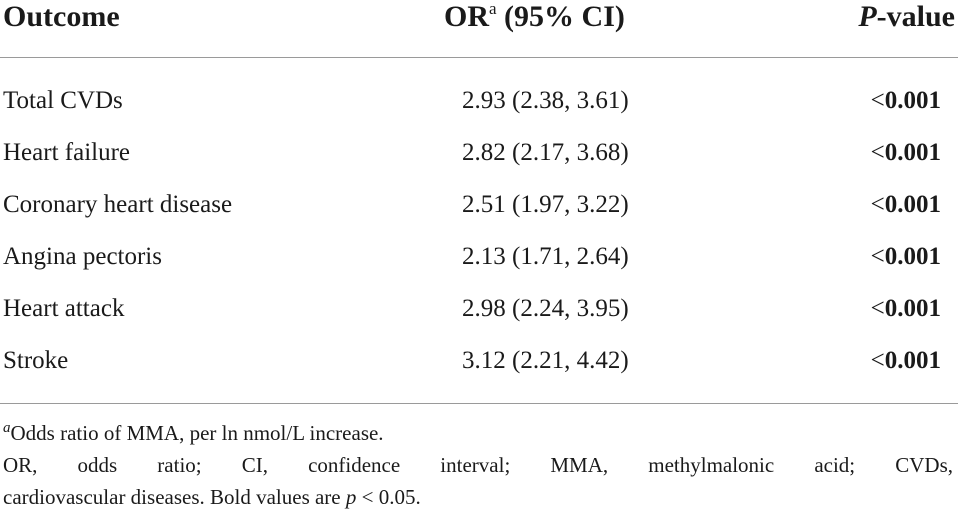 Image resolution: width=958 pixels, height=524 pixels. Describe the element at coordinates (915, 16) in the screenshot. I see `header-p-rest: -value` at that location.